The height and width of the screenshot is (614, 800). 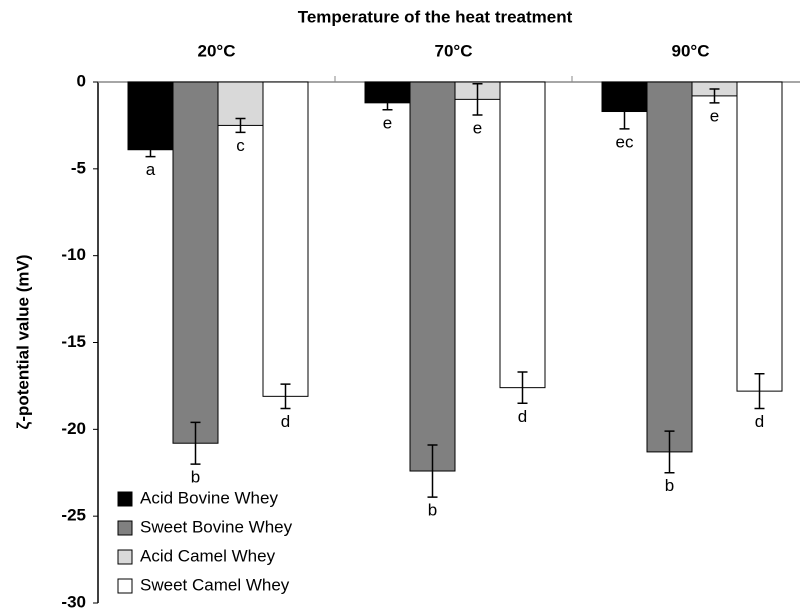 What do you see at coordinates (73, 601) in the screenshot?
I see `y-tick-label: -30` at bounding box center [73, 601].